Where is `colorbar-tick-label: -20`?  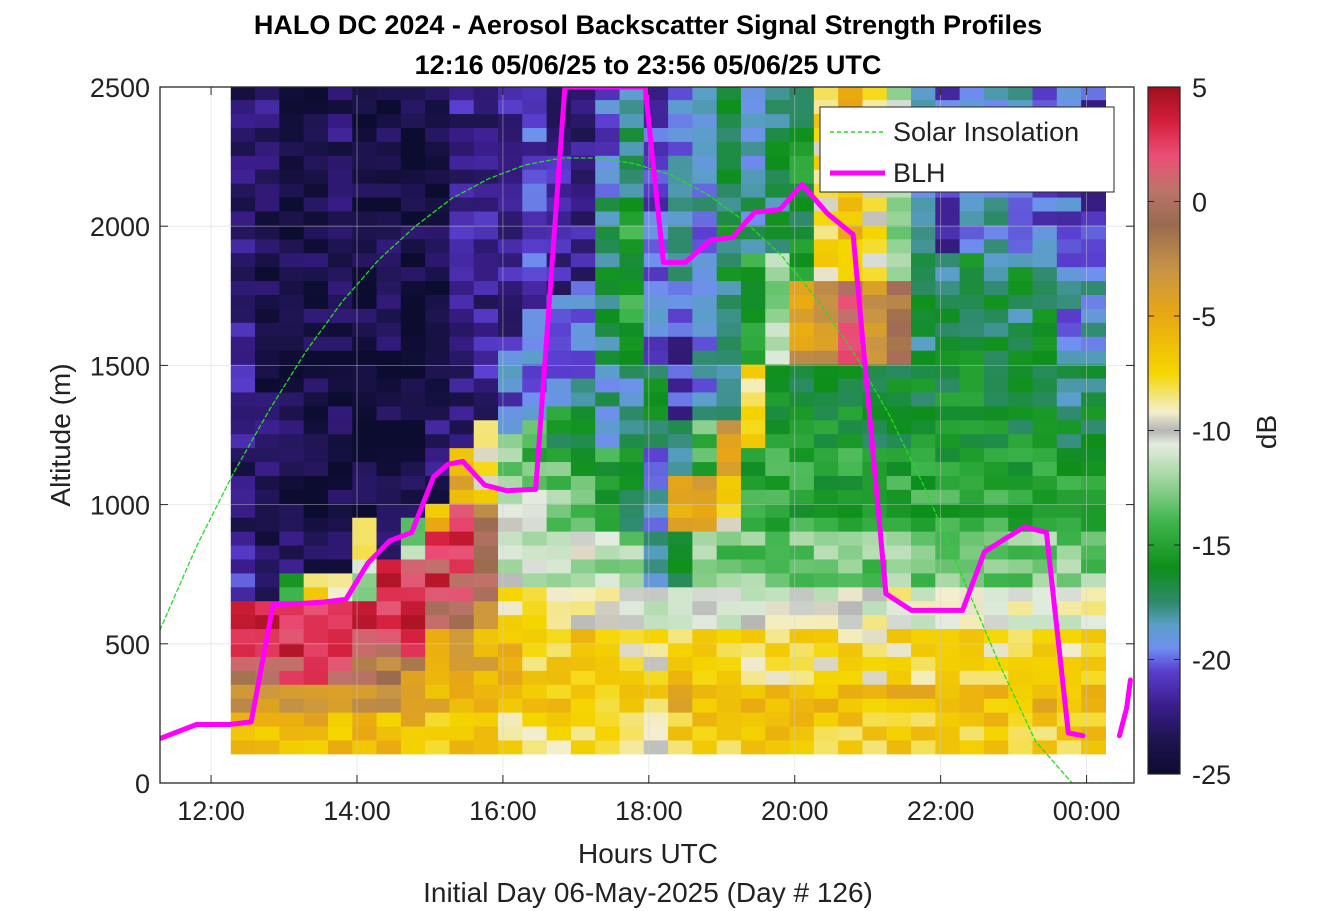
colorbar-tick-label: -20 is located at coordinates (1211, 661).